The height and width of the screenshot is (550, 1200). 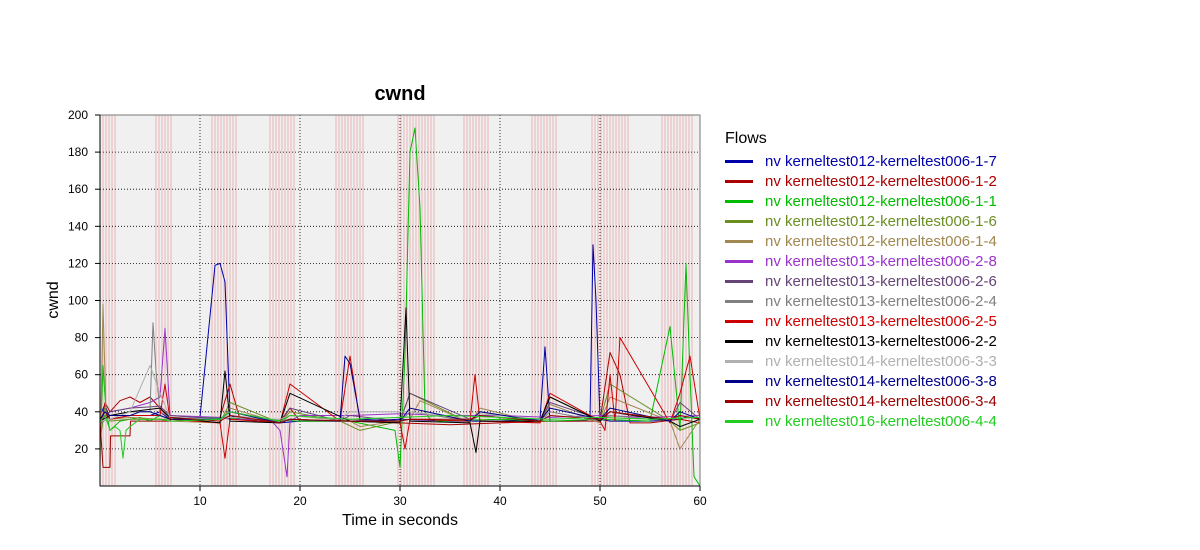 I want to click on legend-title: Flows, so click(x=746, y=138).